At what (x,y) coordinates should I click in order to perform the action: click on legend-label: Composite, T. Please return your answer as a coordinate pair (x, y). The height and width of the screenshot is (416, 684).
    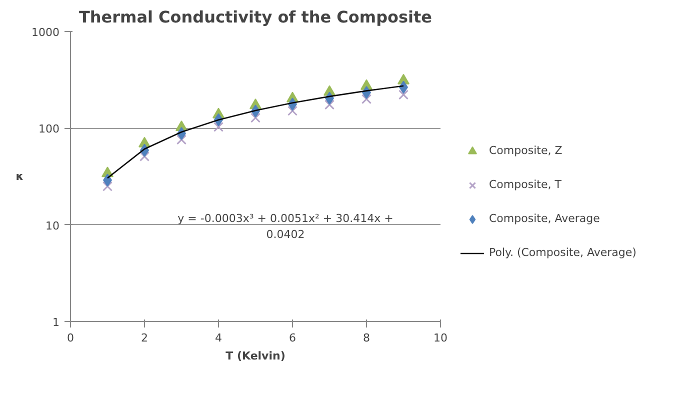
    Looking at the image, I should click on (525, 184).